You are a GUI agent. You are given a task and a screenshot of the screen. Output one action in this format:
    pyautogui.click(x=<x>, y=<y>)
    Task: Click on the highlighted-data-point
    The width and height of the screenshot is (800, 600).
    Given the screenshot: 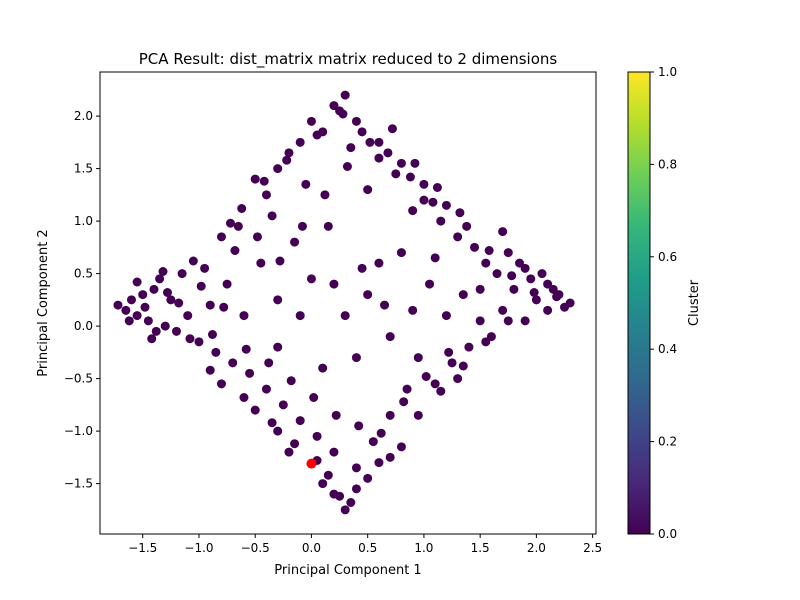 What is the action you would take?
    pyautogui.click(x=311, y=463)
    